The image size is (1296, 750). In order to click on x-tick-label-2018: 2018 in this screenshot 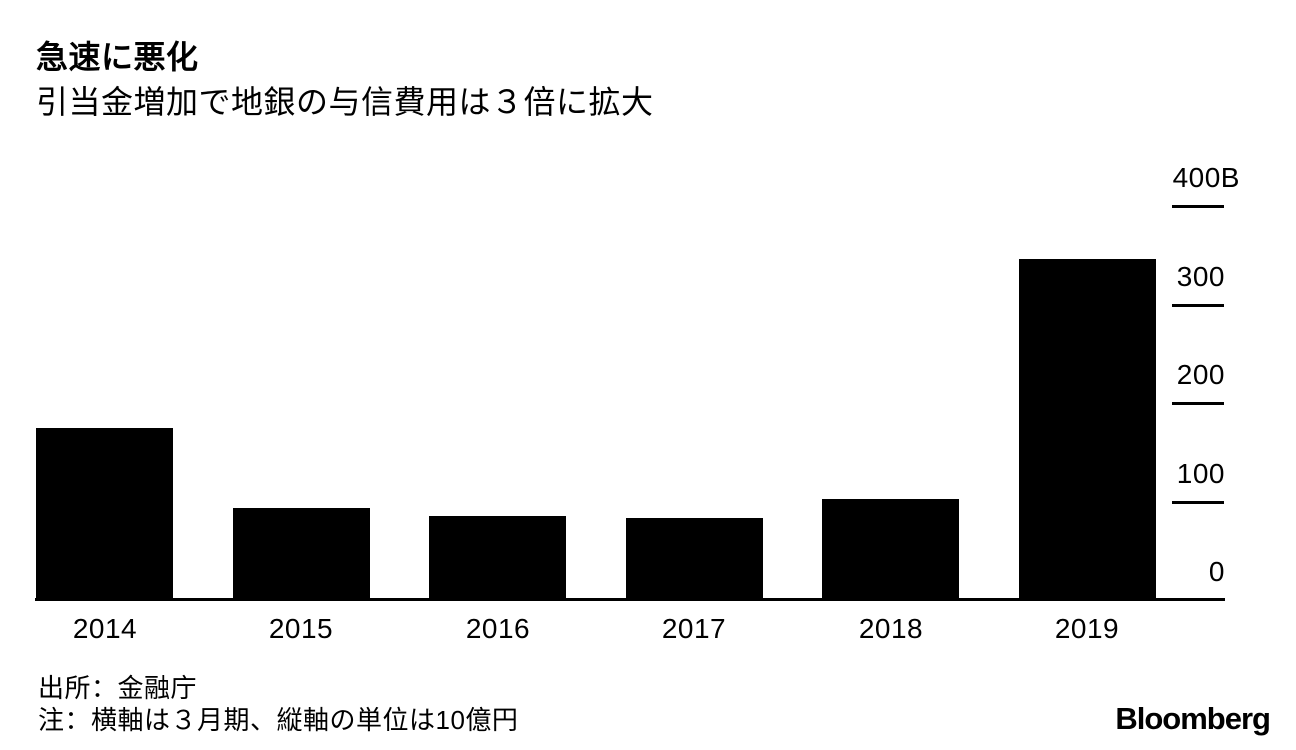, I will do `click(891, 628)`.